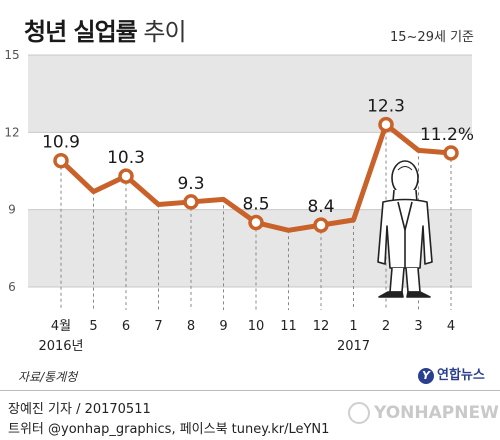  I want to click on x-tick-label: 8, so click(191, 326).